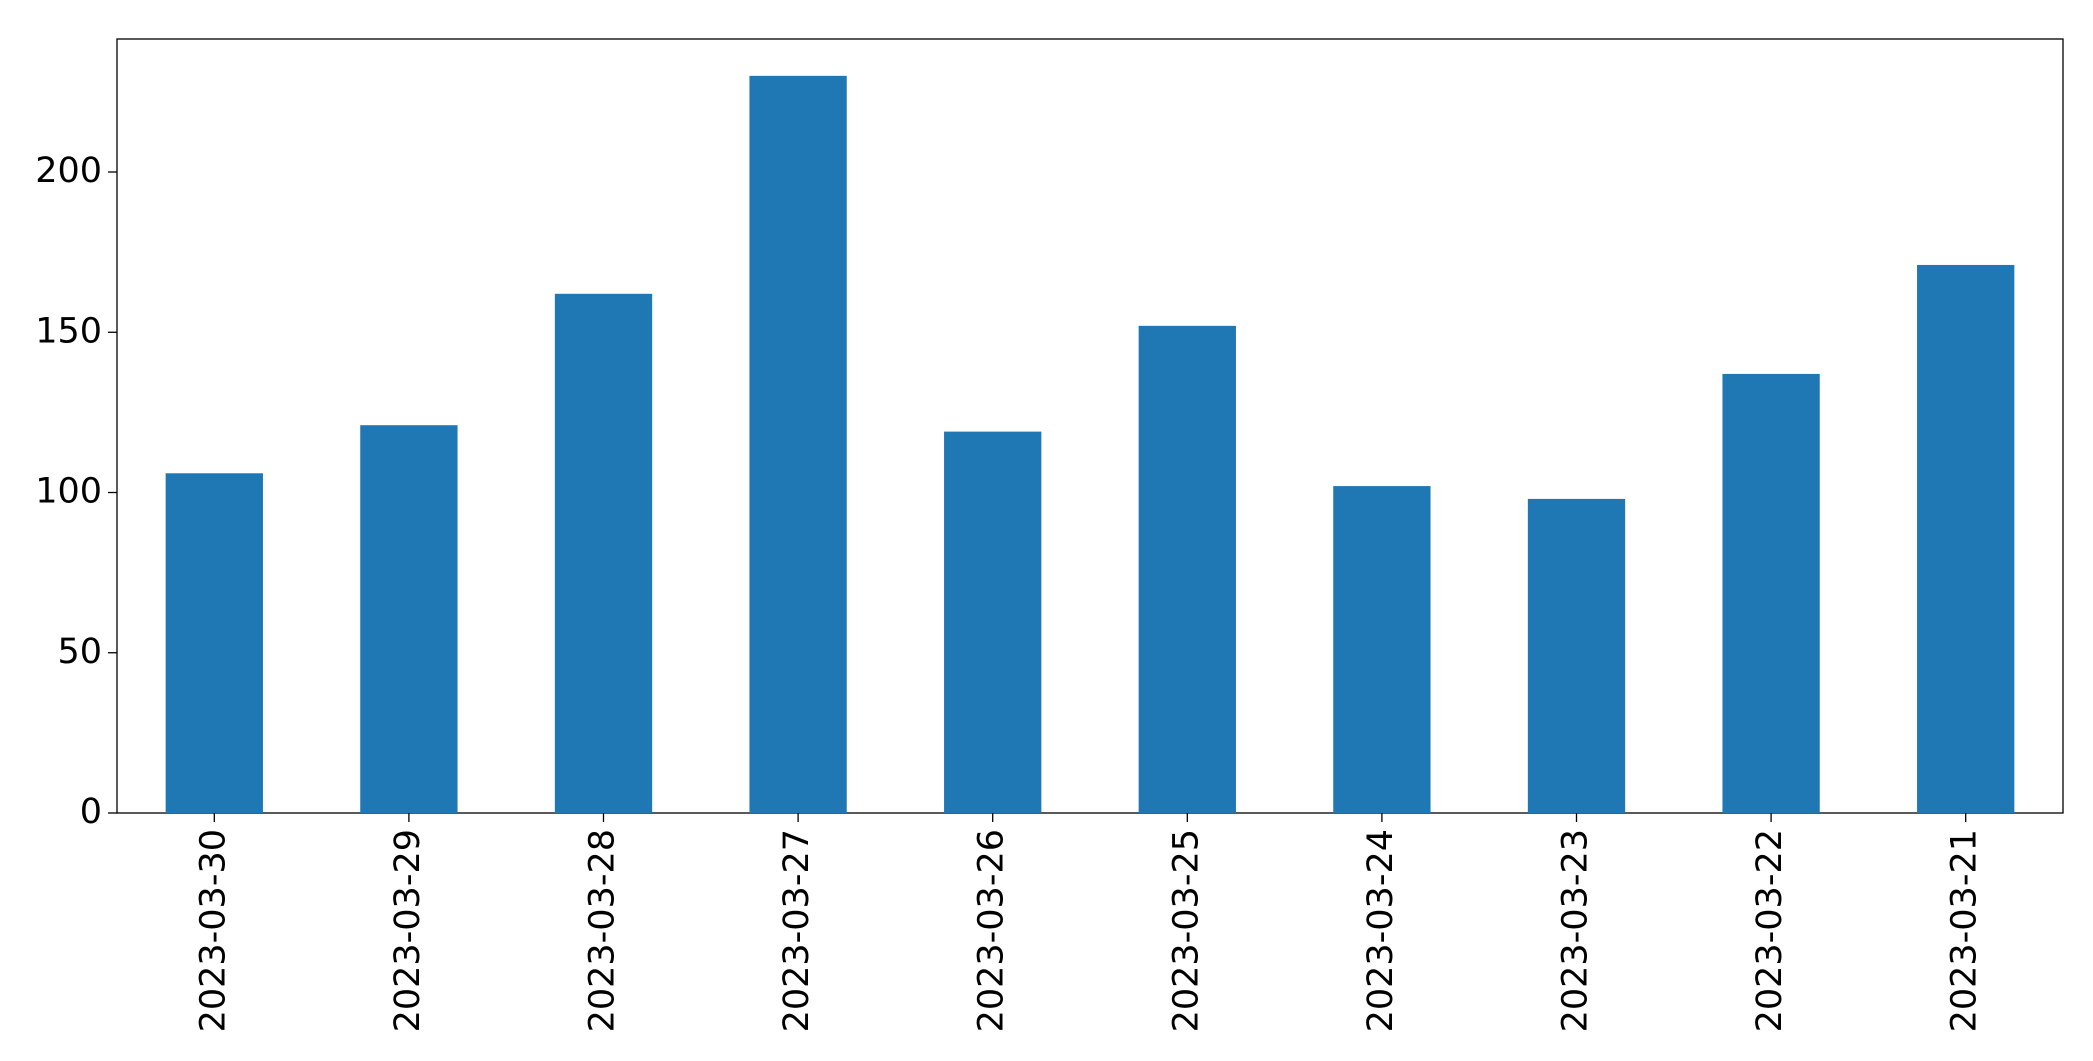 The width and height of the screenshot is (2093, 1061). Describe the element at coordinates (68, 331) in the screenshot. I see `y-tick-label: 150` at that location.